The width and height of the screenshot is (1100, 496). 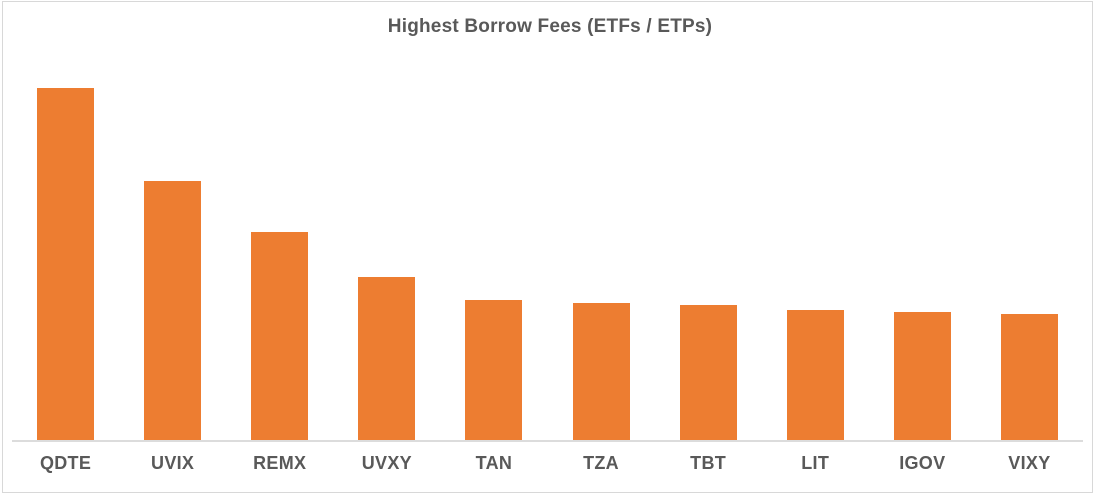 I want to click on bar-vixy, so click(x=1029, y=377).